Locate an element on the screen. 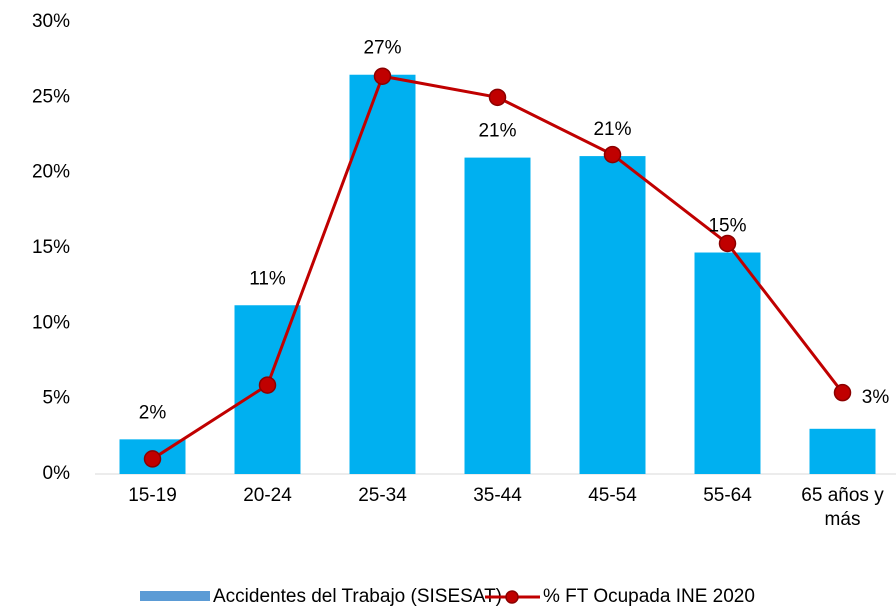 The image size is (896, 607). x-tick-label: 35-44 is located at coordinates (497, 495).